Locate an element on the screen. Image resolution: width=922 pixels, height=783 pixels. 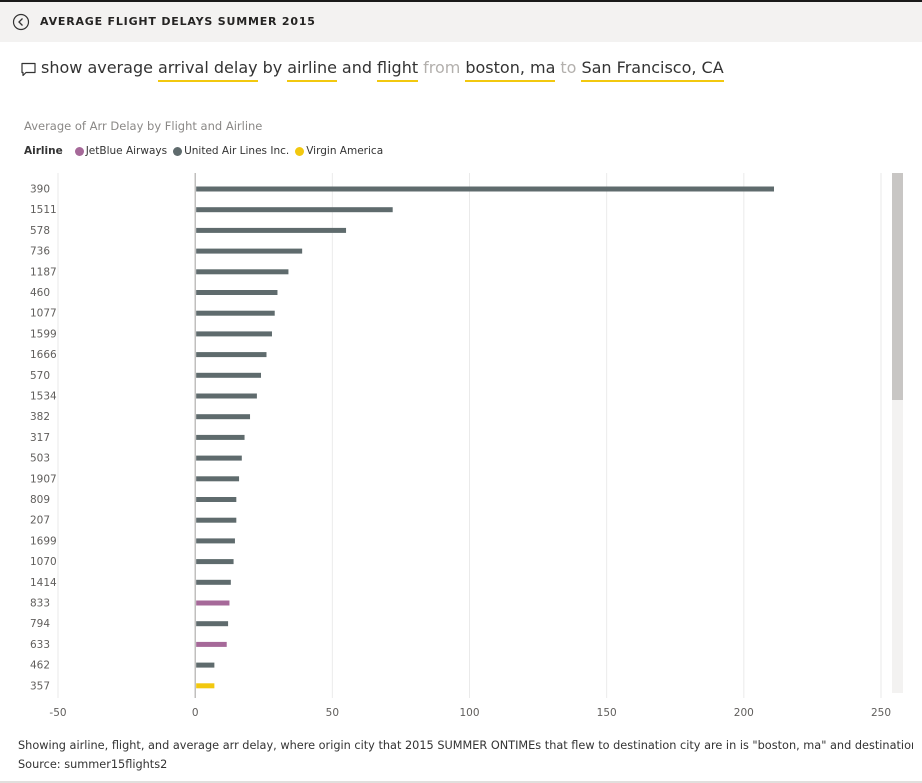
y-category-label: 1599 is located at coordinates (43, 334).